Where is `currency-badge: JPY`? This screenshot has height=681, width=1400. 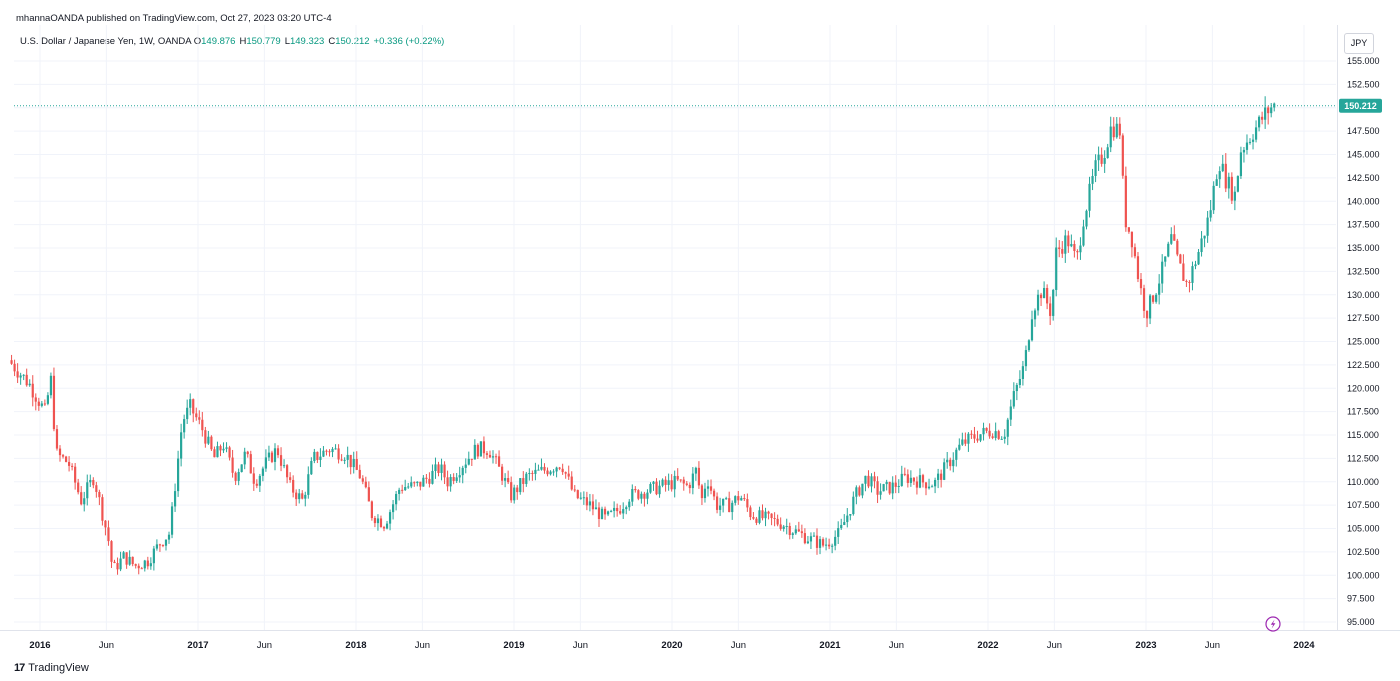 currency-badge: JPY is located at coordinates (1359, 43).